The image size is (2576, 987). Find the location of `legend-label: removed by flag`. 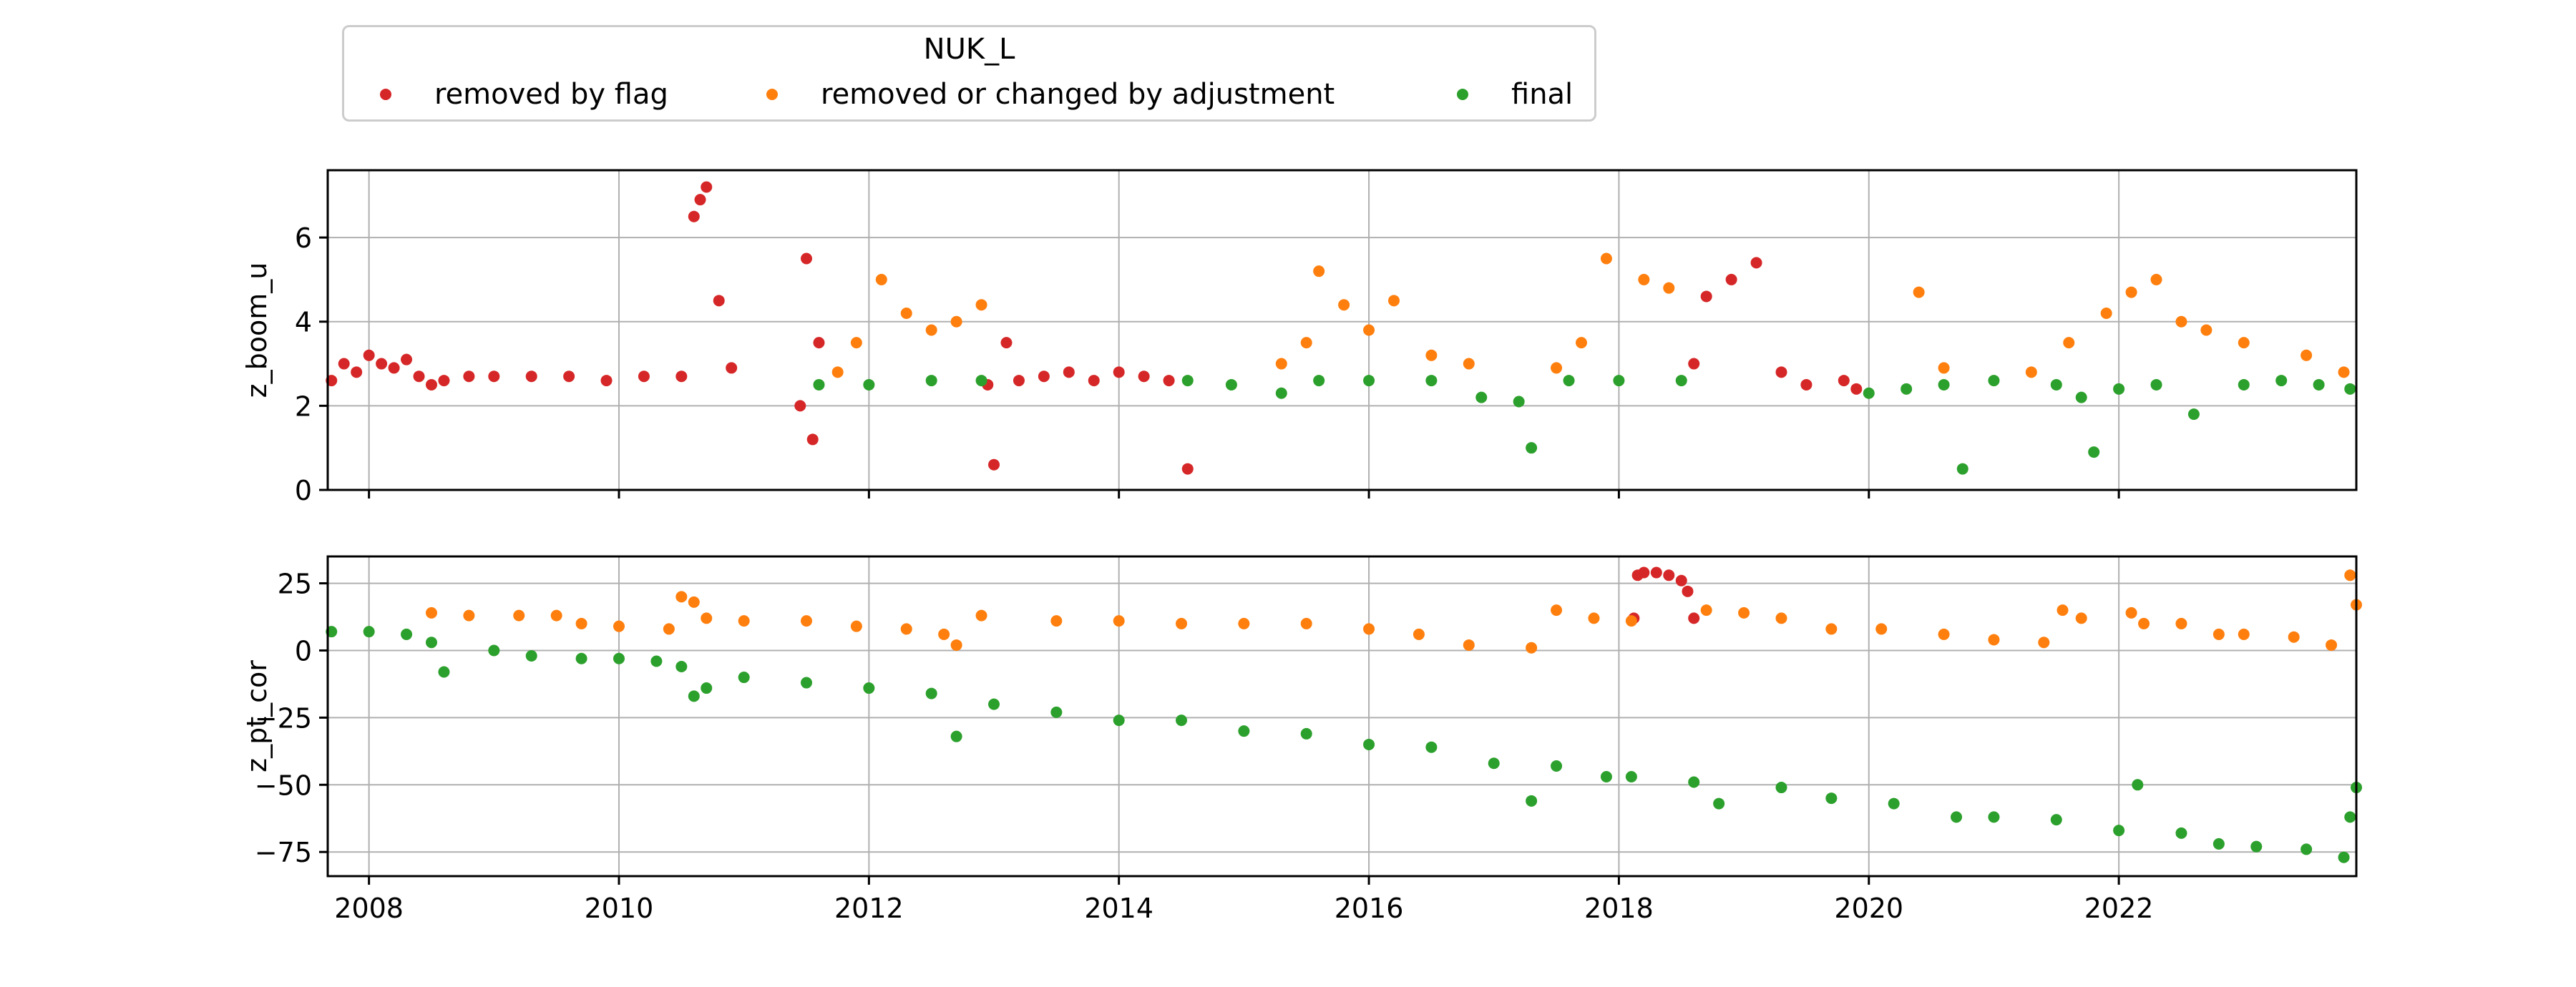

legend-label: removed by flag is located at coordinates (551, 94).